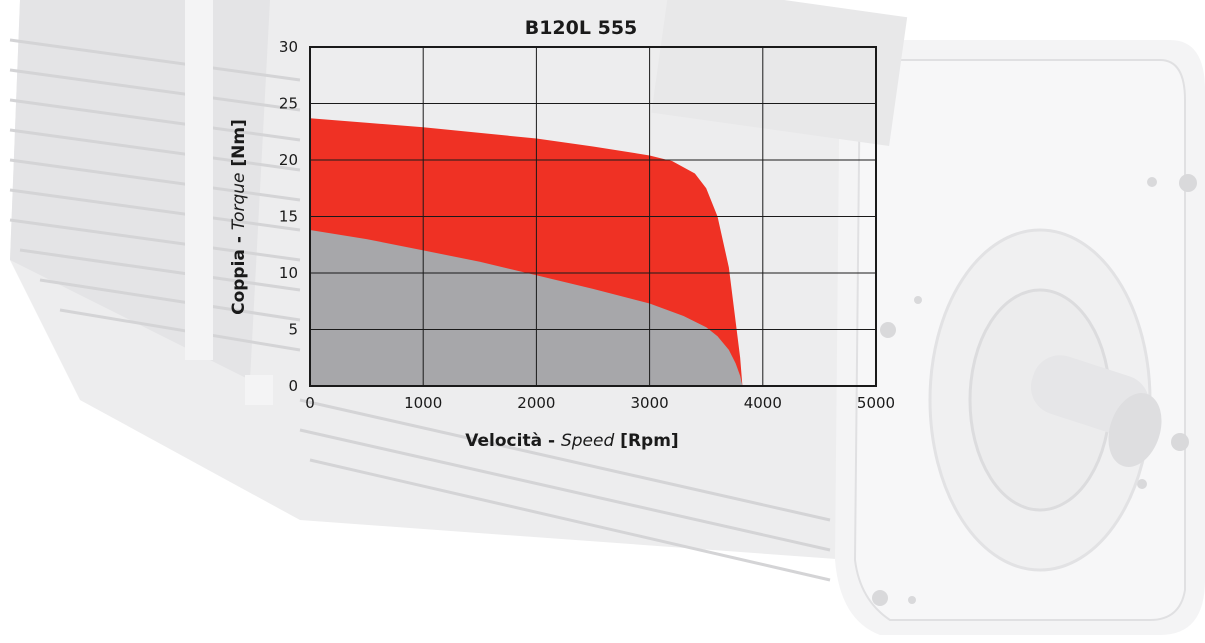 The image size is (1205, 643). I want to click on y-axis-label-unit: [Nm], so click(239, 145).